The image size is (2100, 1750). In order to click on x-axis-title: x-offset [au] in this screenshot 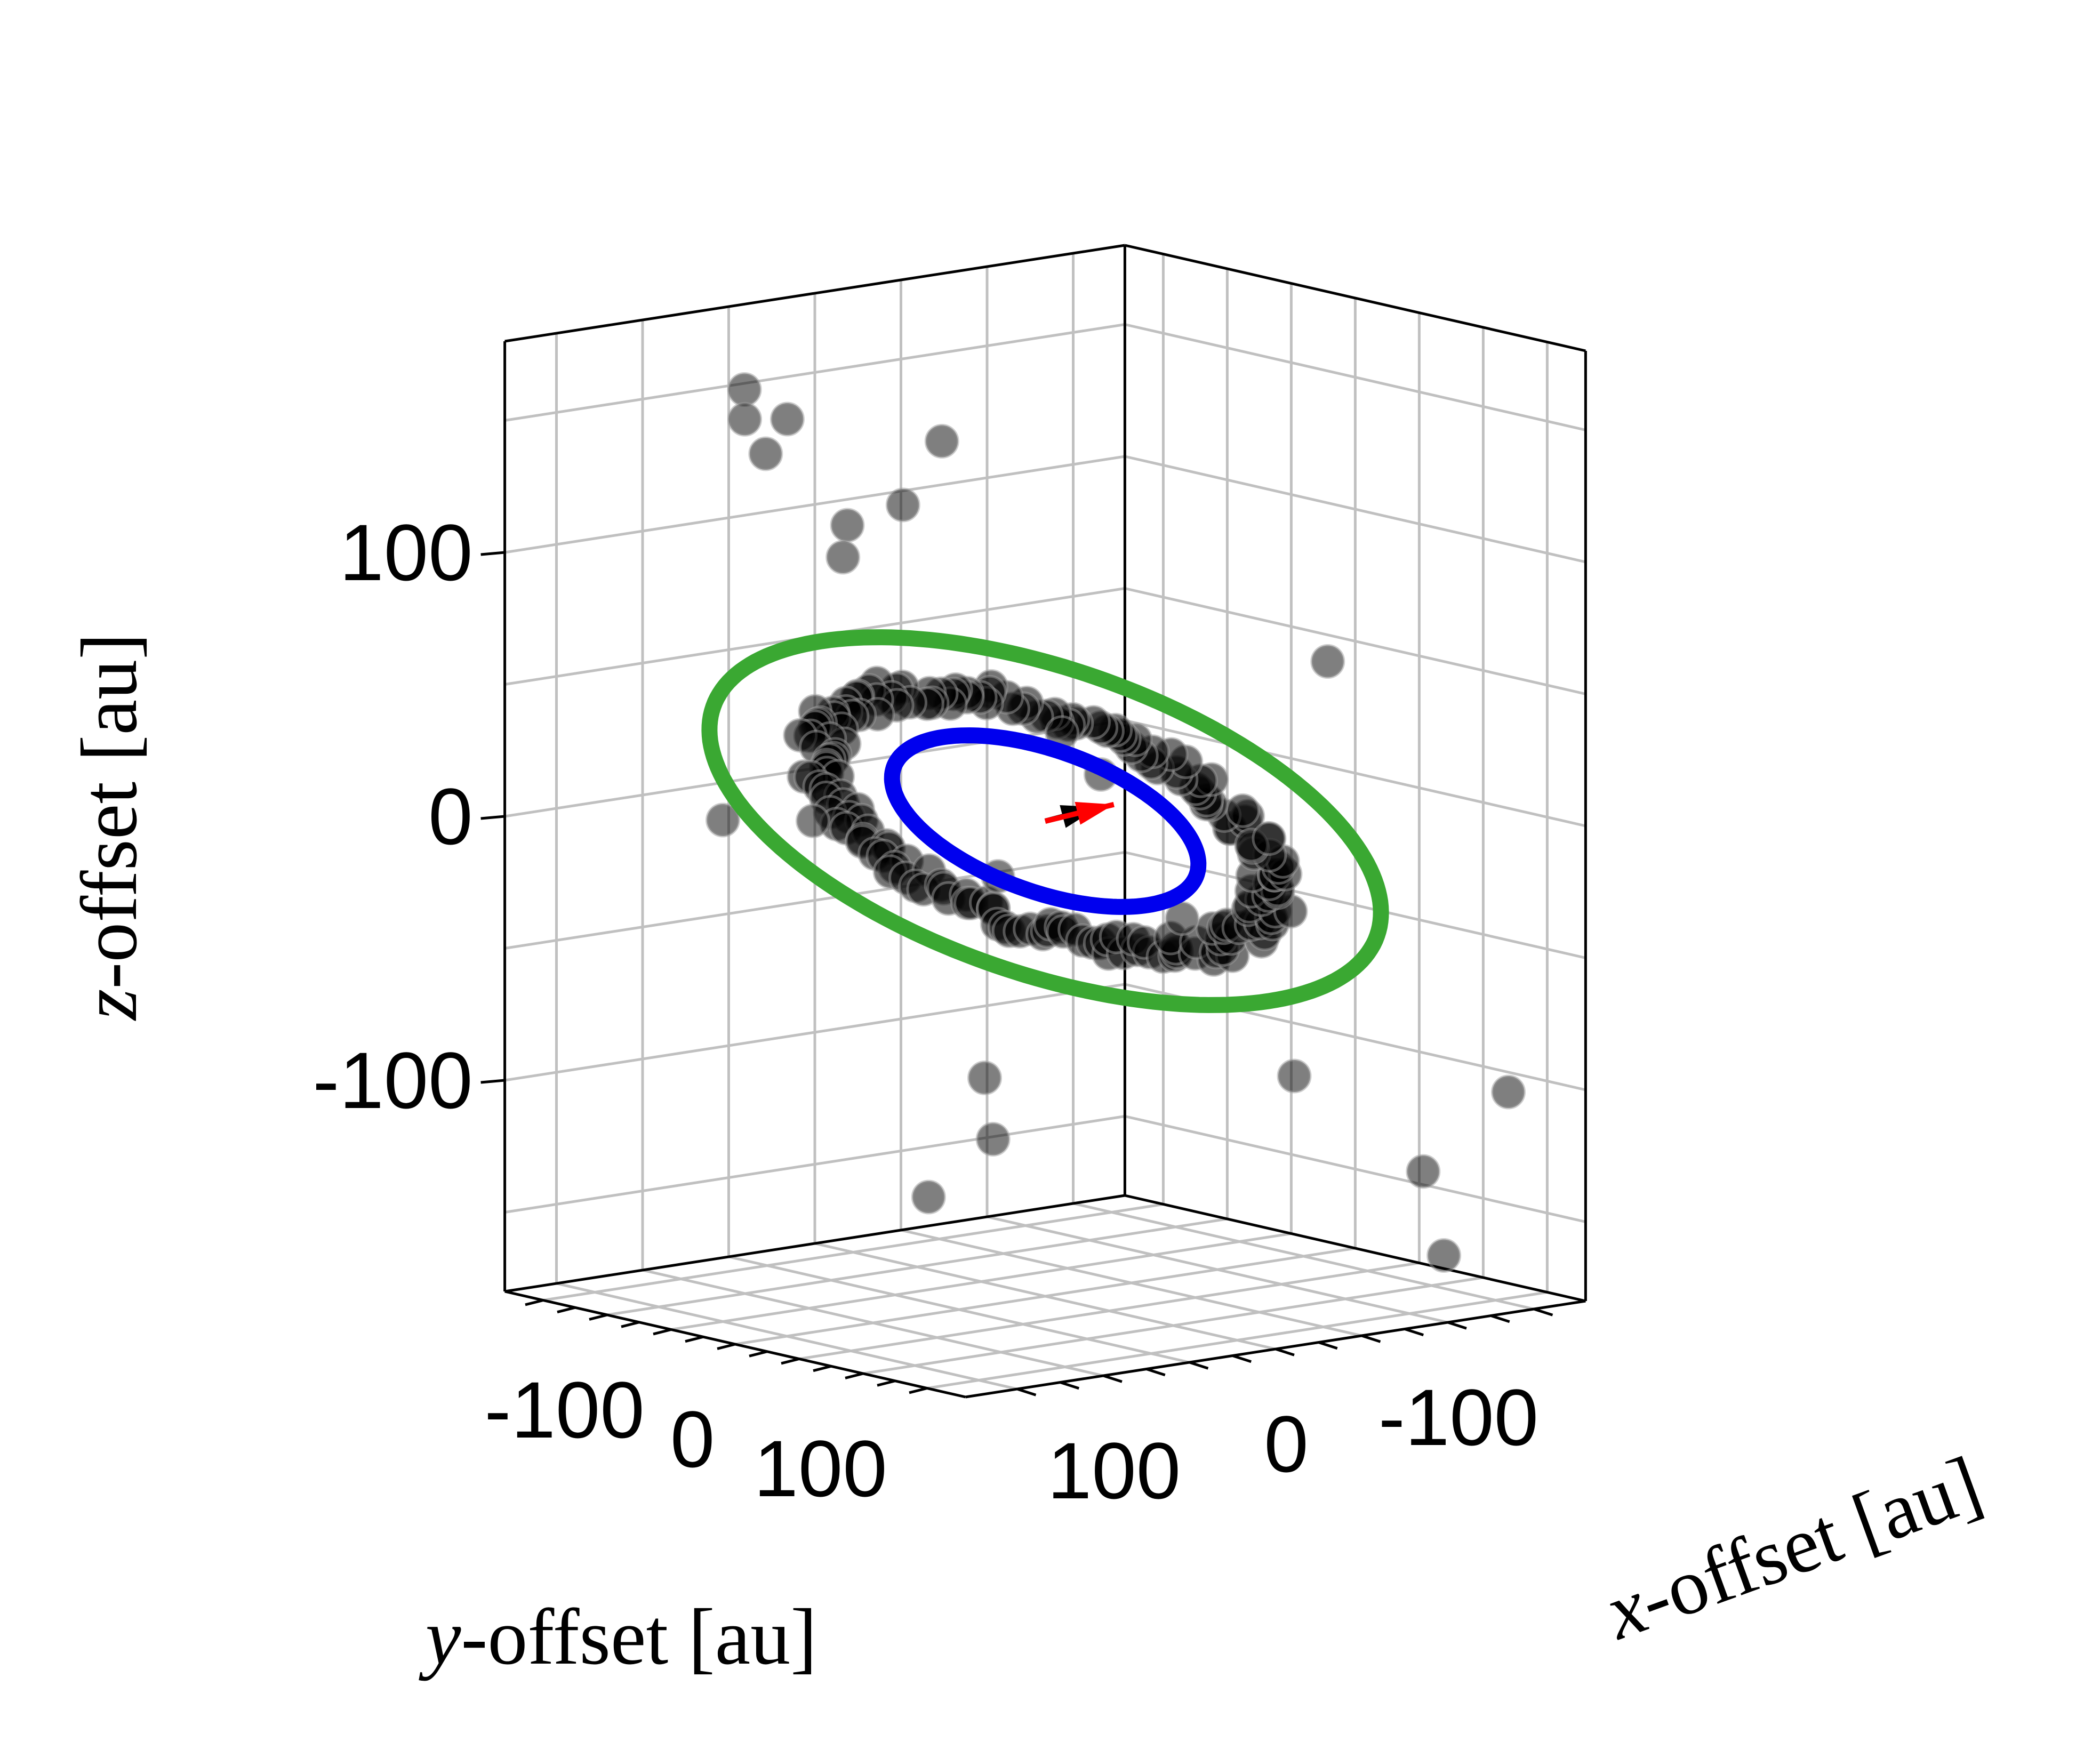, I will do `click(1793, 1548)`.